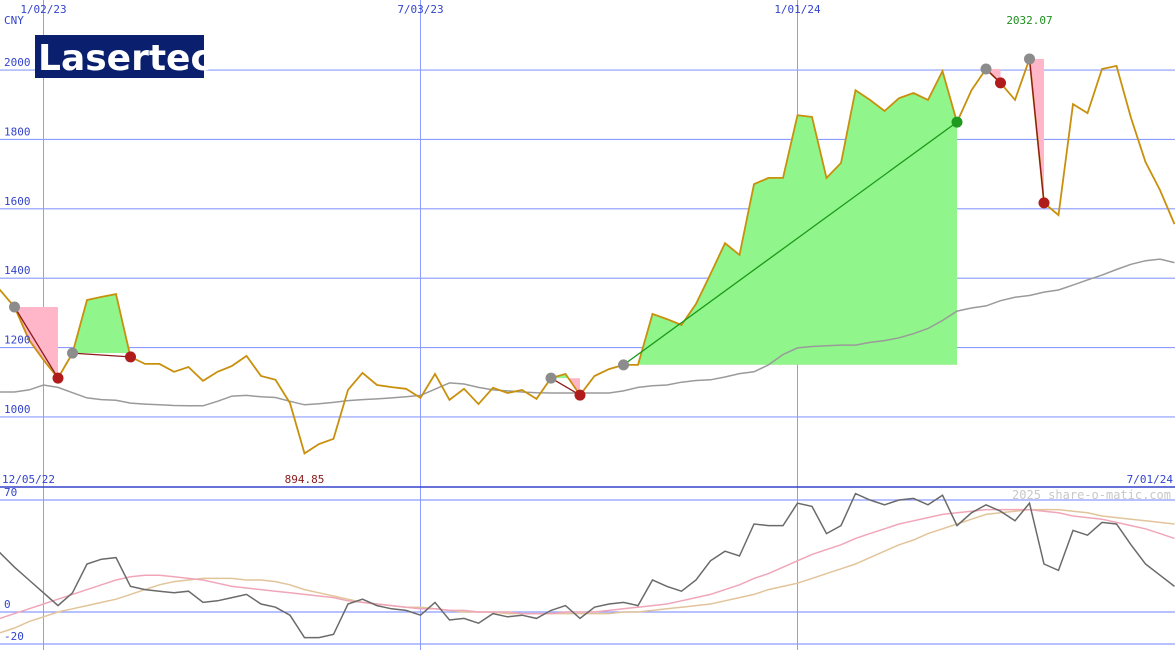  I want to click on x-range-label: 12/05/22, so click(28, 479).